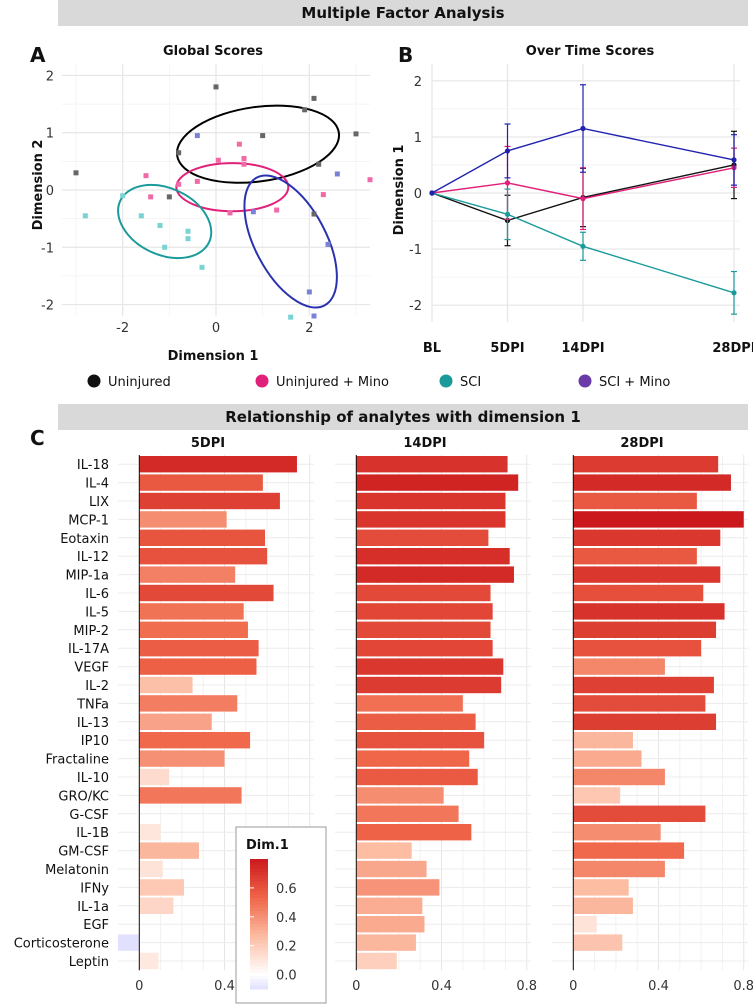 Image resolution: width=753 pixels, height=1008 pixels. Describe the element at coordinates (424, 443) in the screenshot. I see `facet-title: 14DPI` at that location.